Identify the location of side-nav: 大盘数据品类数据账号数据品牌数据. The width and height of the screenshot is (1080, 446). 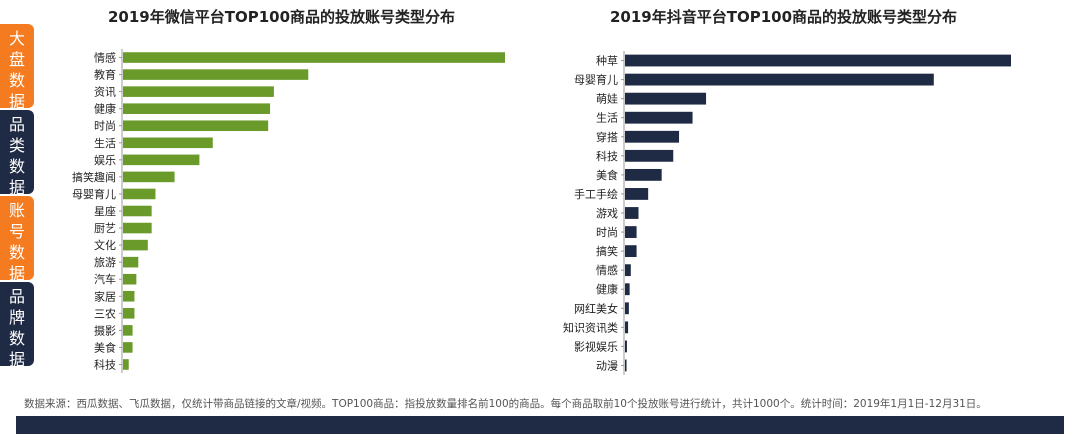
(17, 196).